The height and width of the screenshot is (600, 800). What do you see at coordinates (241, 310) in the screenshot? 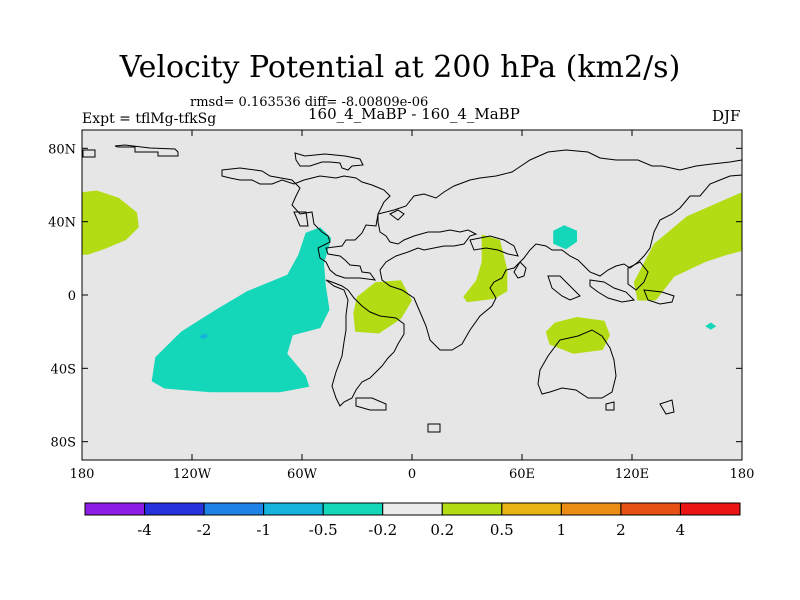
I see `negative-region-south-pacific` at bounding box center [241, 310].